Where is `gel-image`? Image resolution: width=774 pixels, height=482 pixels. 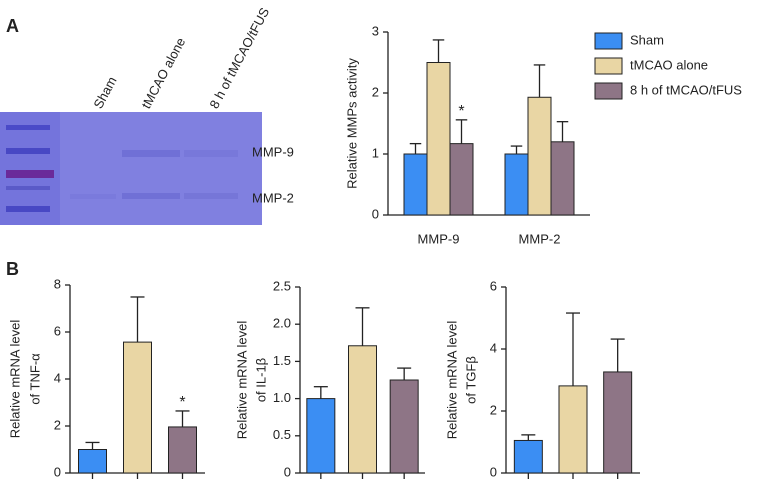
gel-image is located at coordinates (131, 168).